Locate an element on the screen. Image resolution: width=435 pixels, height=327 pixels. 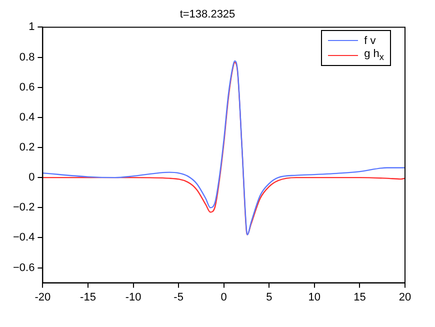
x-tick-label: 20 is located at coordinates (405, 297).